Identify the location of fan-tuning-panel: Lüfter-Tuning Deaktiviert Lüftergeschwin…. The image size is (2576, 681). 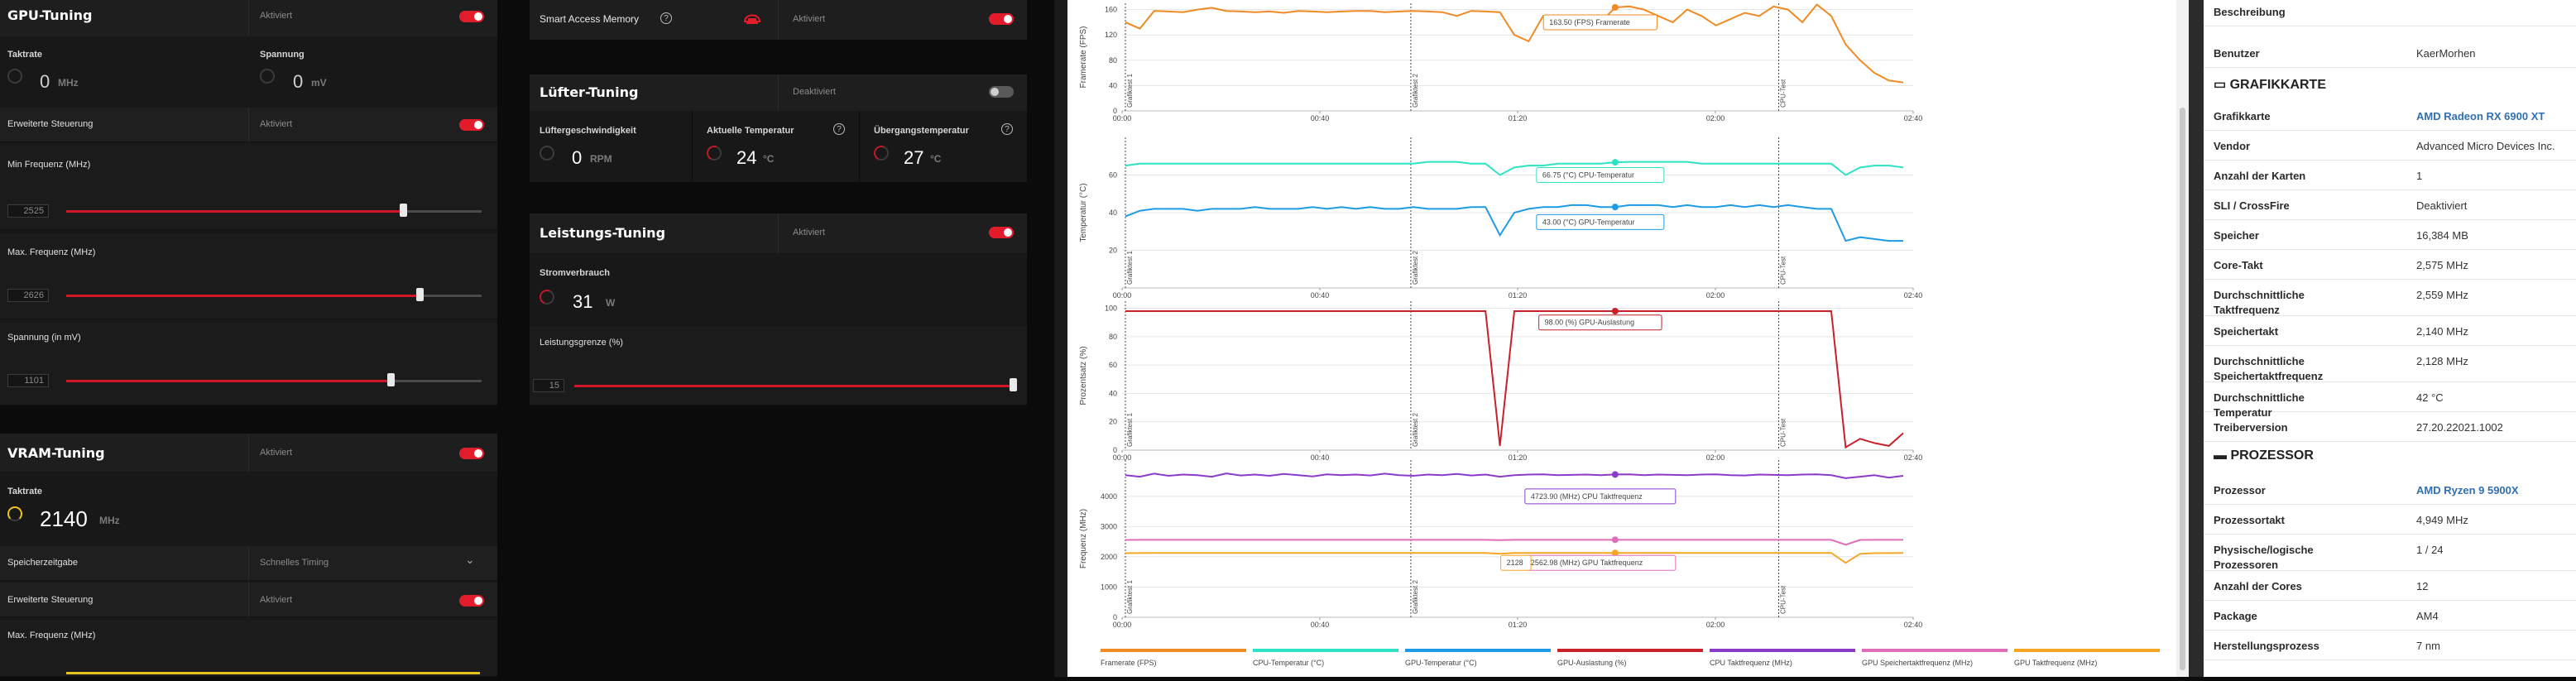
(779, 128).